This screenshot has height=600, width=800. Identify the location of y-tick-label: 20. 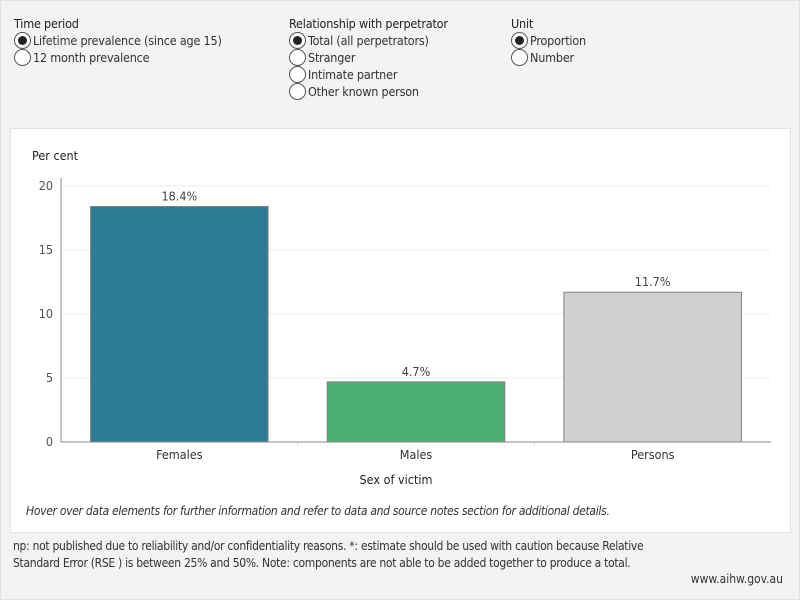
(46, 185).